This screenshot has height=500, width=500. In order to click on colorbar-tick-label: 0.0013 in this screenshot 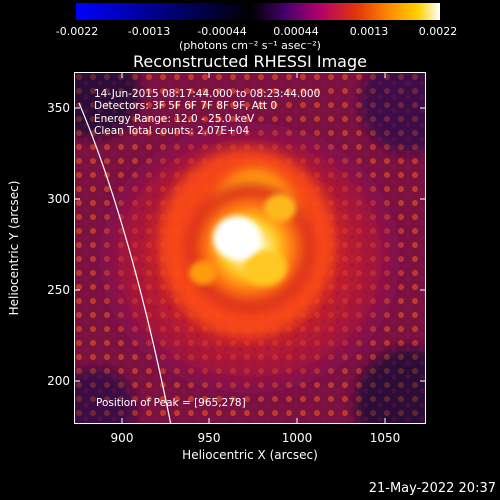, I will do `click(369, 31)`.